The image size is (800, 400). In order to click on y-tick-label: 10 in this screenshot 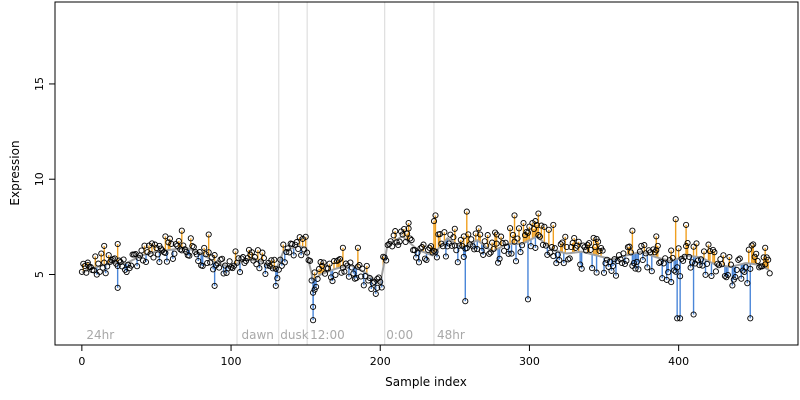, I will do `click(39, 179)`.